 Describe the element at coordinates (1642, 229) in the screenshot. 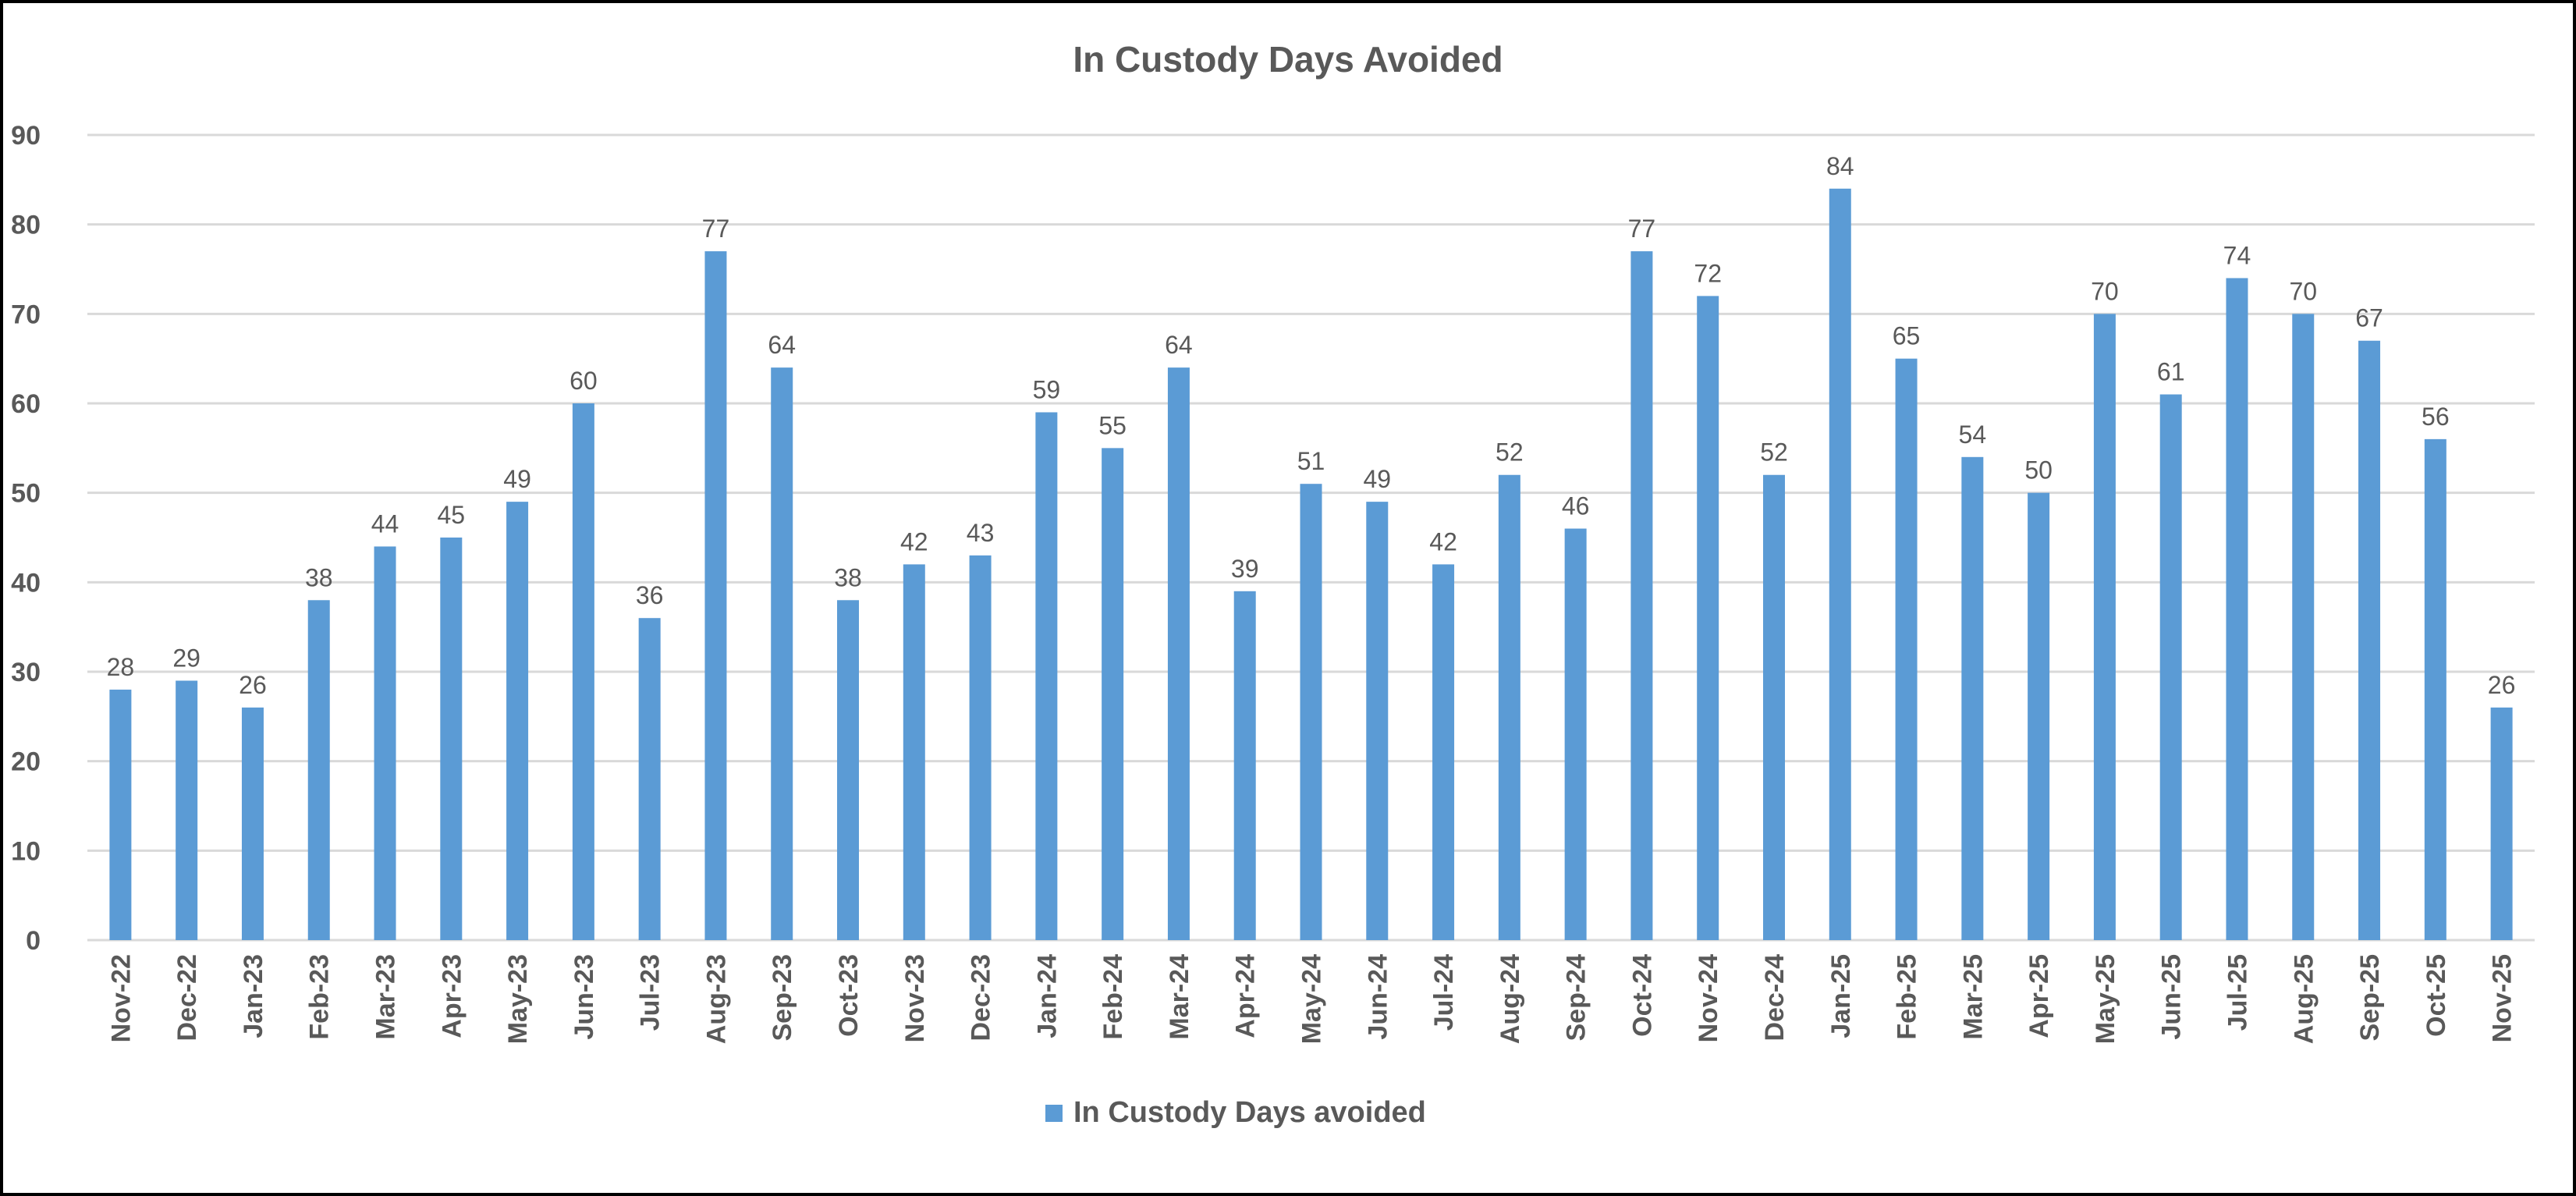

I see `data-label: 77` at that location.